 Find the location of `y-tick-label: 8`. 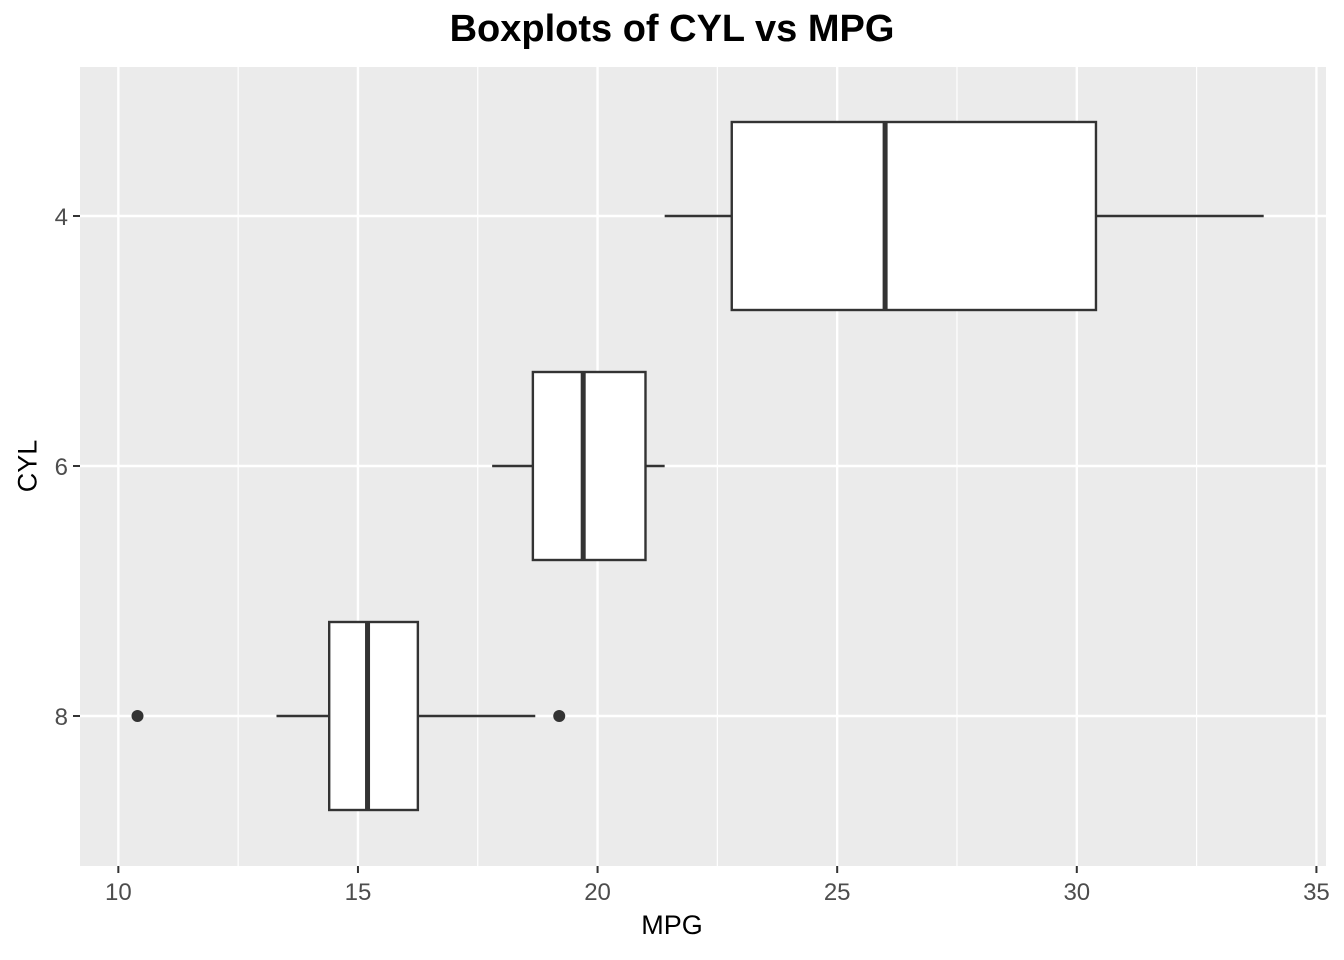

y-tick-label: 8 is located at coordinates (61, 717).